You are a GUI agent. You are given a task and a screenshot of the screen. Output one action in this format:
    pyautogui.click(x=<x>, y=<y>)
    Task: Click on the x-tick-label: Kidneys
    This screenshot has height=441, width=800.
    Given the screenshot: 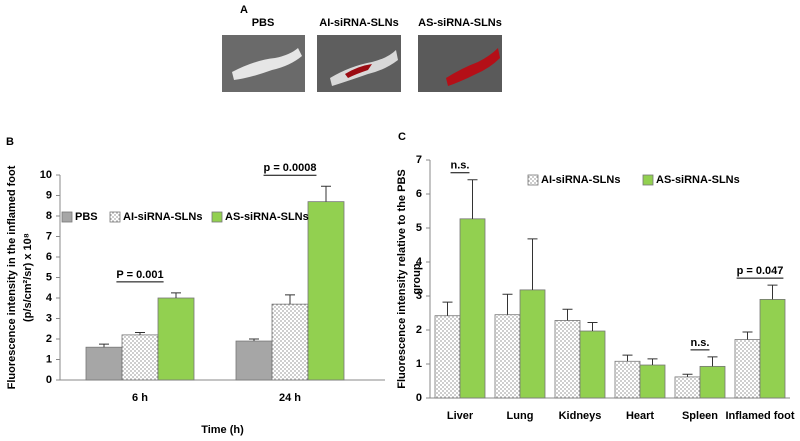 What is the action you would take?
    pyautogui.click(x=580, y=416)
    